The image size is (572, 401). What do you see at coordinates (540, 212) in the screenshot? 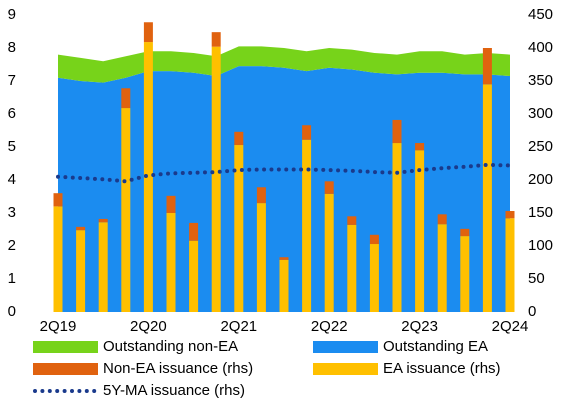
I see `y2-tick-label: 150` at bounding box center [540, 212].